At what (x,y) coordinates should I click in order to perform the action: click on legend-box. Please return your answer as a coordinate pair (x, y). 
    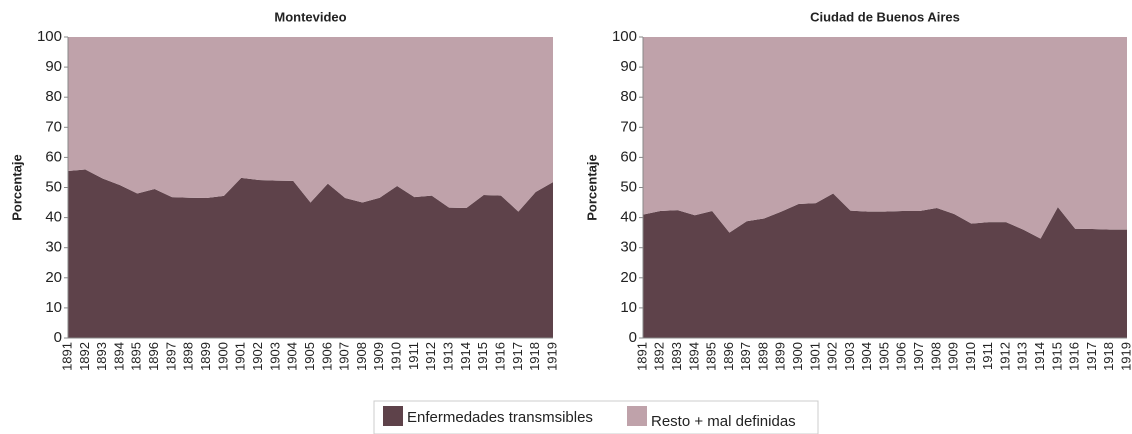
    Looking at the image, I should click on (596, 417).